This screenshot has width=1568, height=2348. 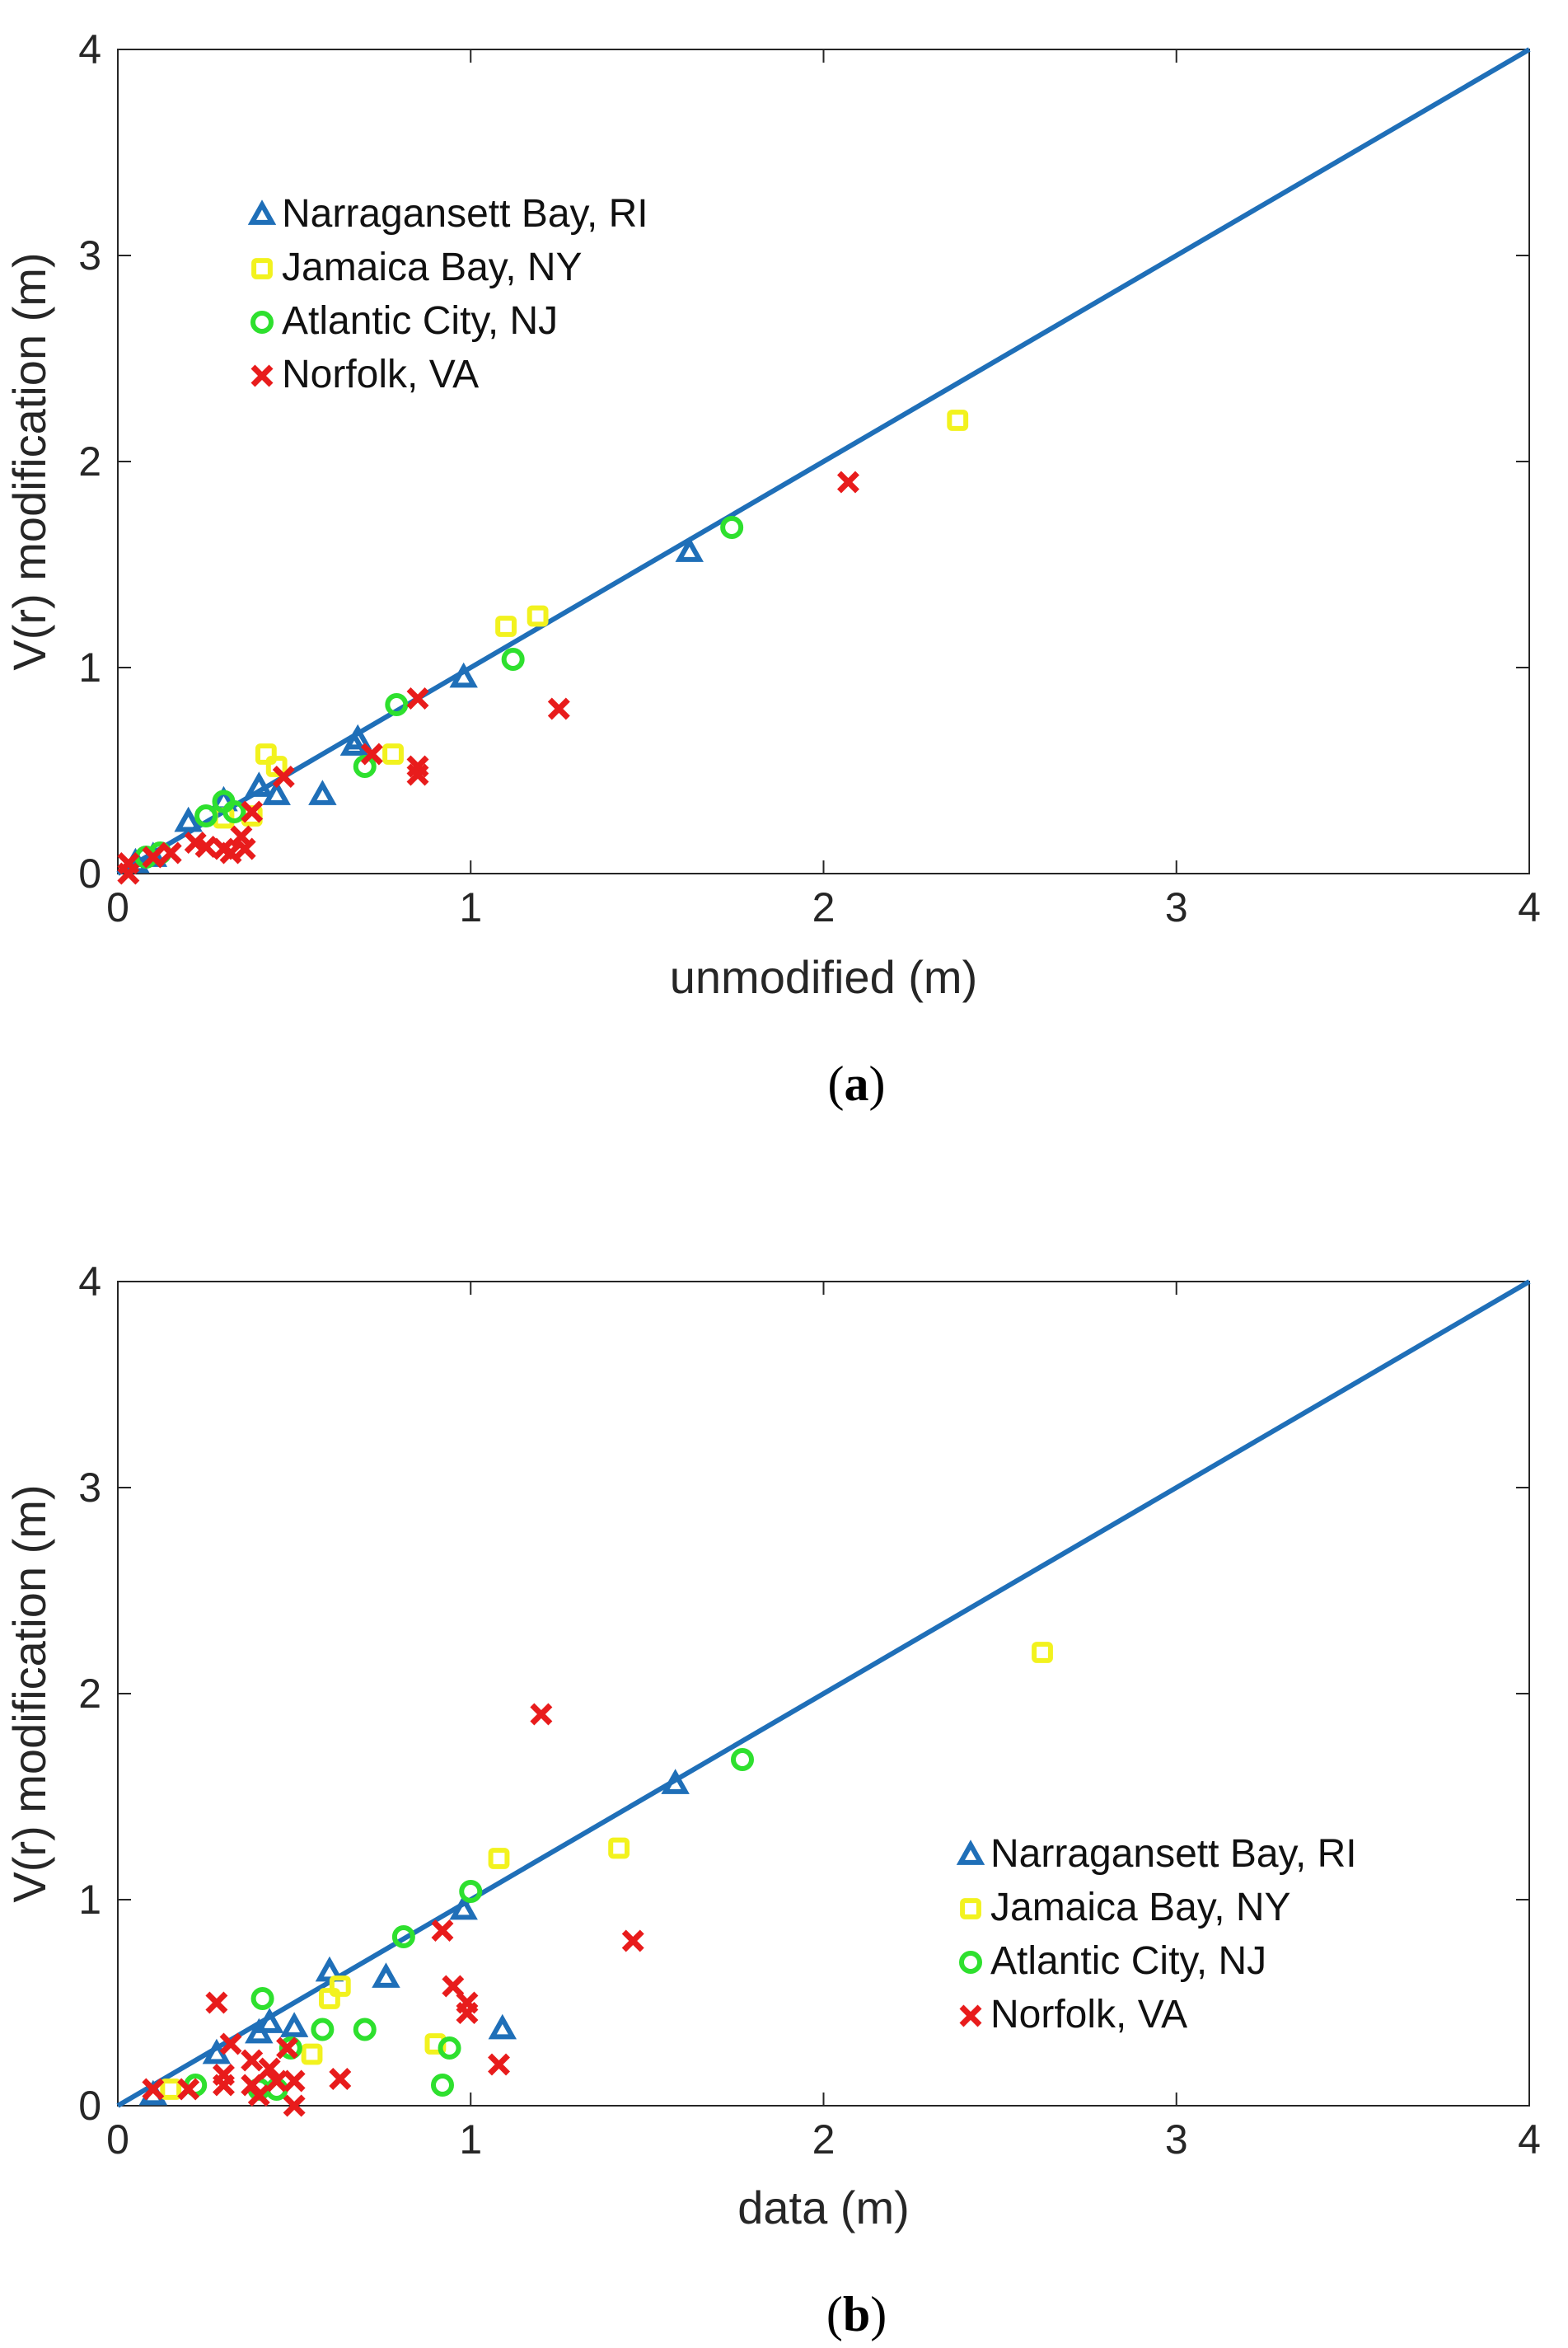 I want to click on x-axis-label: data (m), so click(x=823, y=2207).